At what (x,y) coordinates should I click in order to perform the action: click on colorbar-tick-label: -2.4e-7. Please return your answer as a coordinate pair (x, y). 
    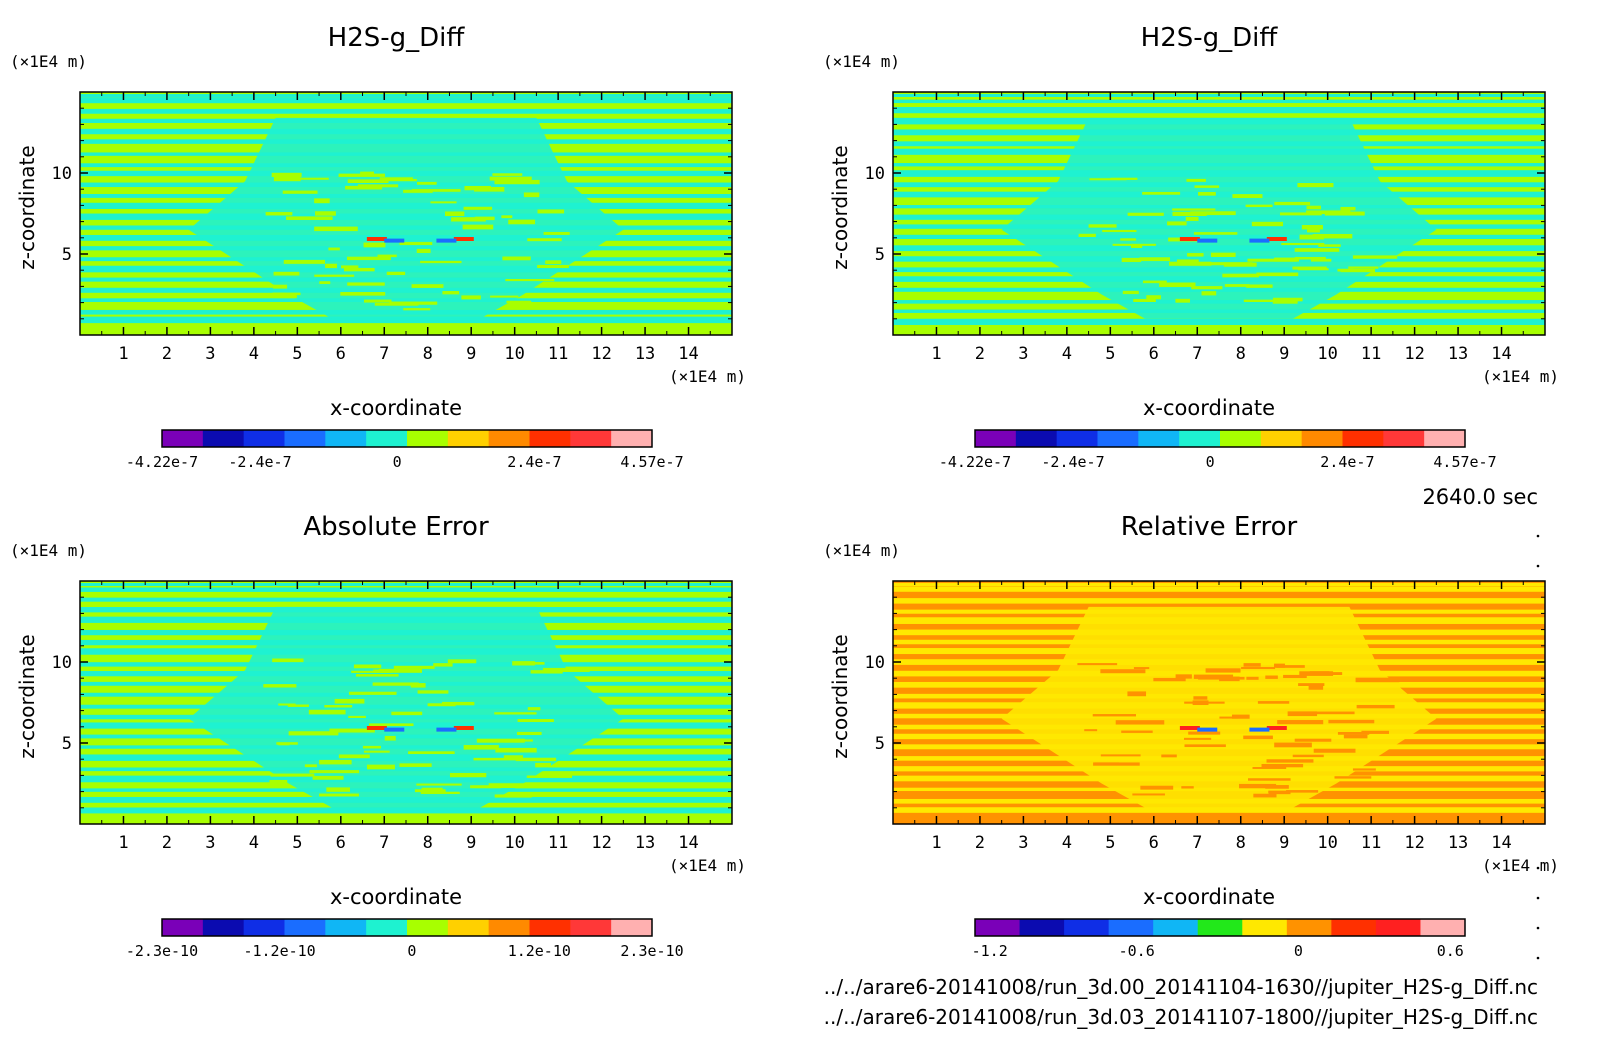
    Looking at the image, I should click on (259, 462).